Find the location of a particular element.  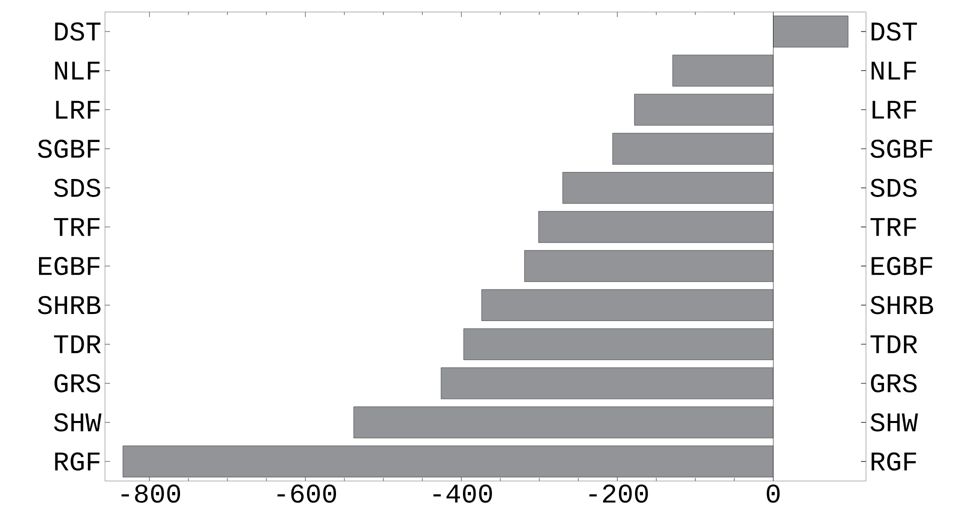

y-tick-label: SGBF is located at coordinates (69, 149).